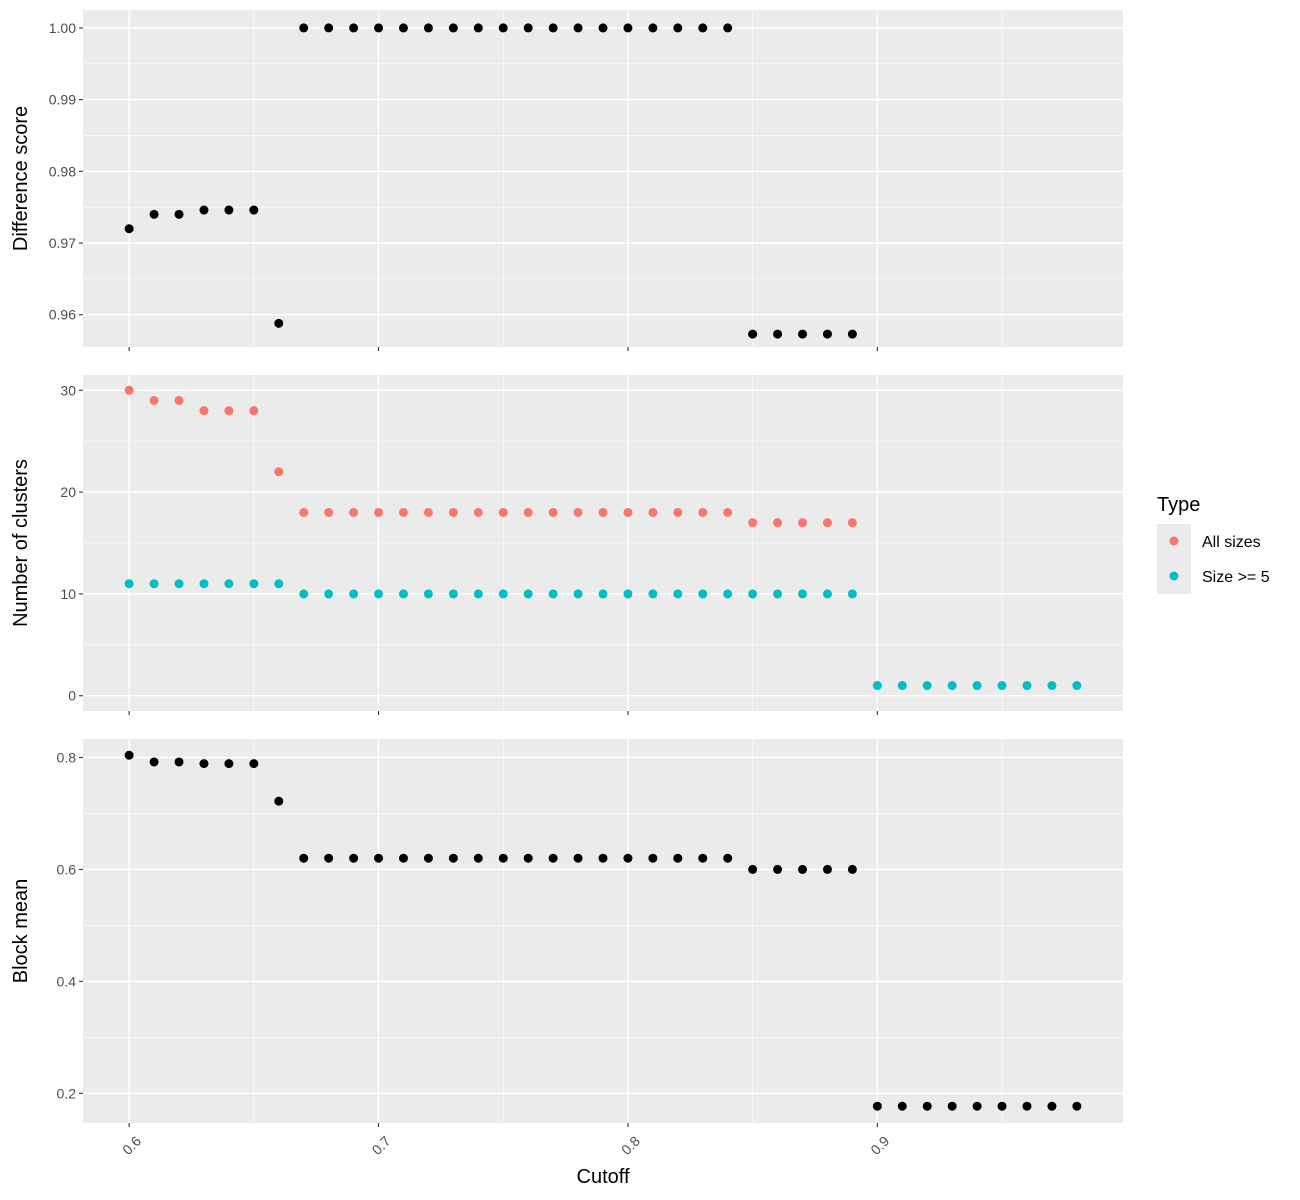 The image size is (1300, 1200). Describe the element at coordinates (72, 696) in the screenshot. I see `y-tick-label: 0` at that location.